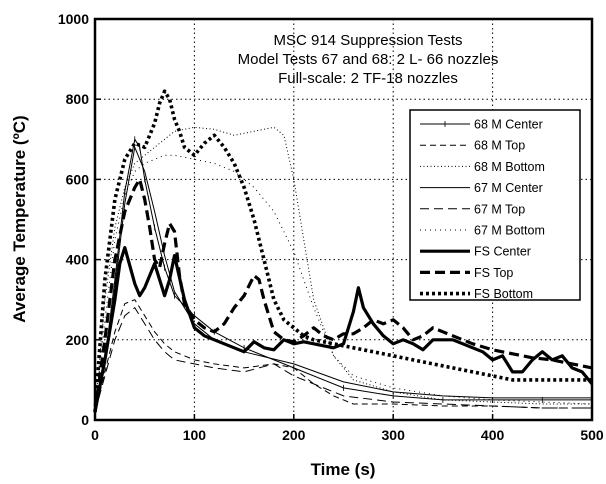 This screenshot has height=484, width=606. I want to click on x-tick-label: 200, so click(294, 435).